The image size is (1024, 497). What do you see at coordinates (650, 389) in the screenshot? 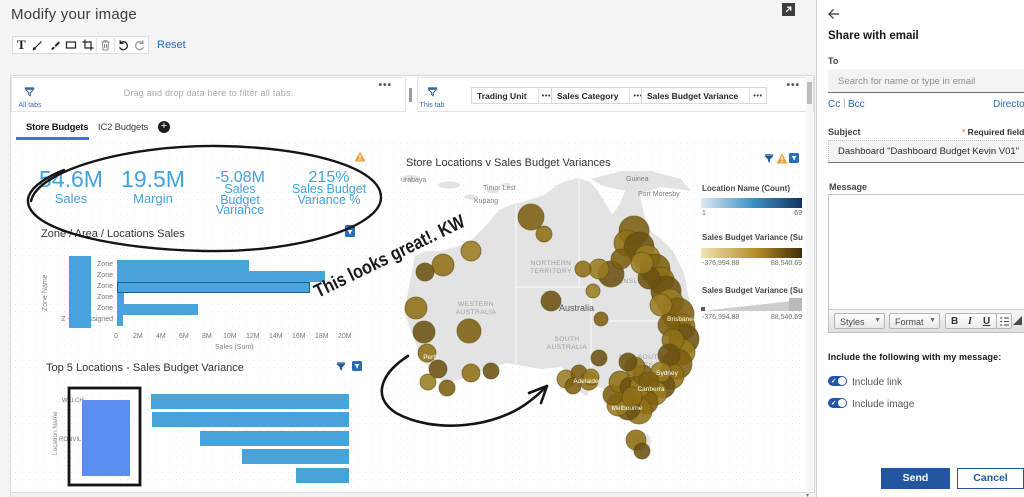
I see `svg-text: Canberra` at bounding box center [650, 389].